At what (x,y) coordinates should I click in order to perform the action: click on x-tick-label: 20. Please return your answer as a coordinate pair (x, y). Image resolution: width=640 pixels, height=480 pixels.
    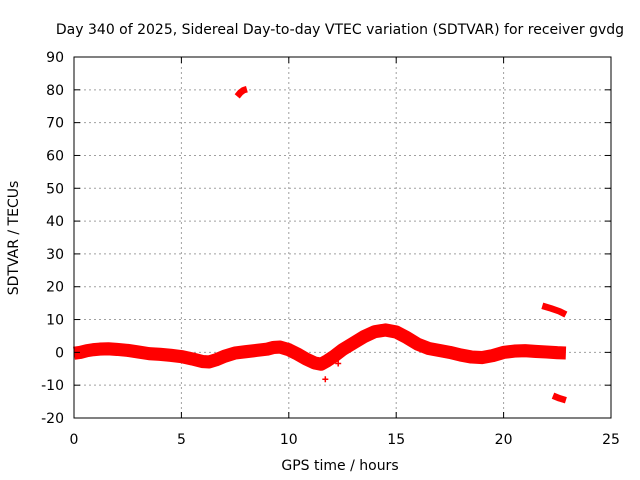
    Looking at the image, I should click on (504, 440).